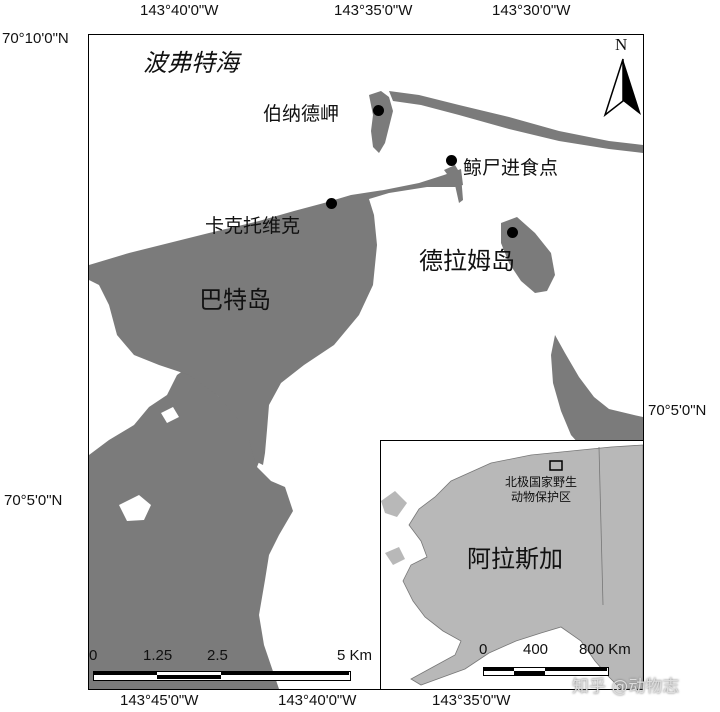  Describe the element at coordinates (677, 410) in the screenshot. I see `latitude-right-1: 70°5'0"N` at that location.